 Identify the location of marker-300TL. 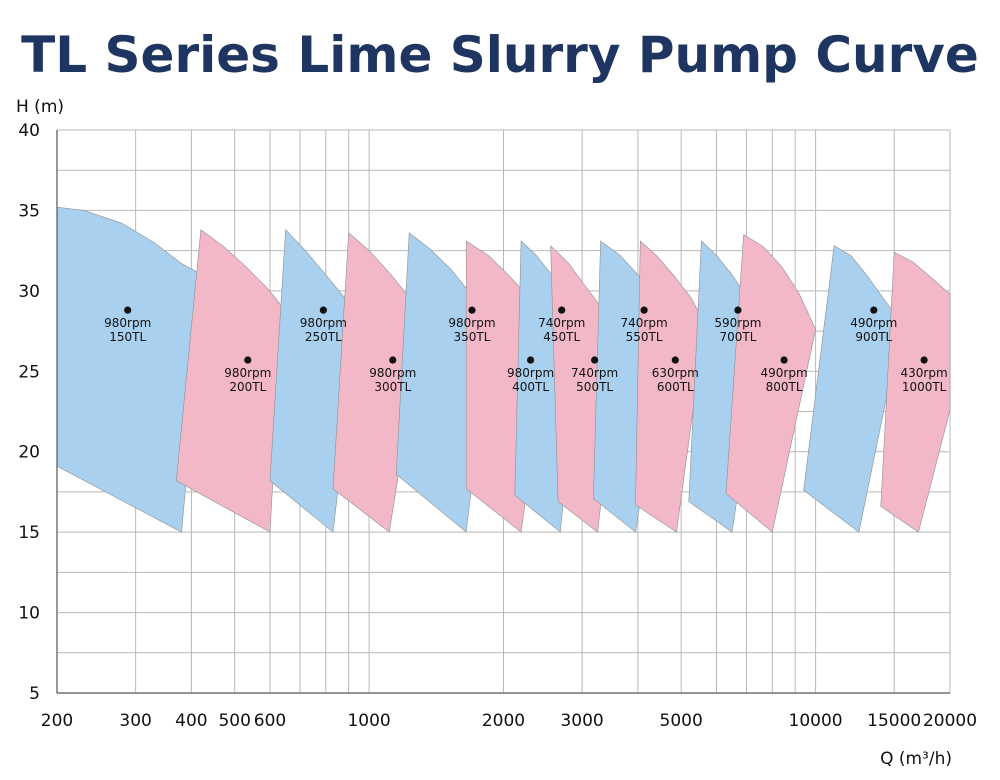
(393, 360).